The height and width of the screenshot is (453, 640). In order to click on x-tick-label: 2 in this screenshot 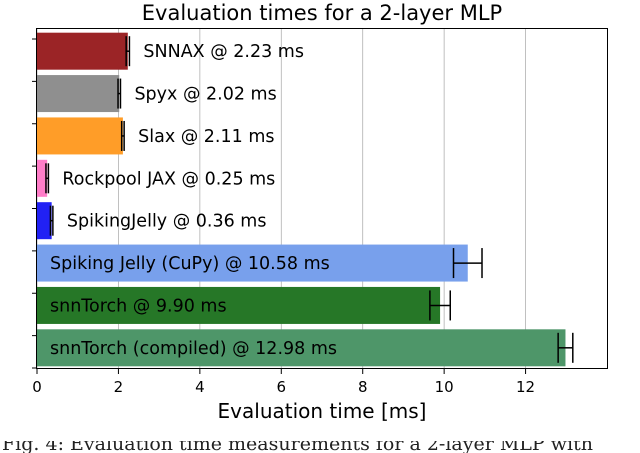, I will do `click(119, 387)`.